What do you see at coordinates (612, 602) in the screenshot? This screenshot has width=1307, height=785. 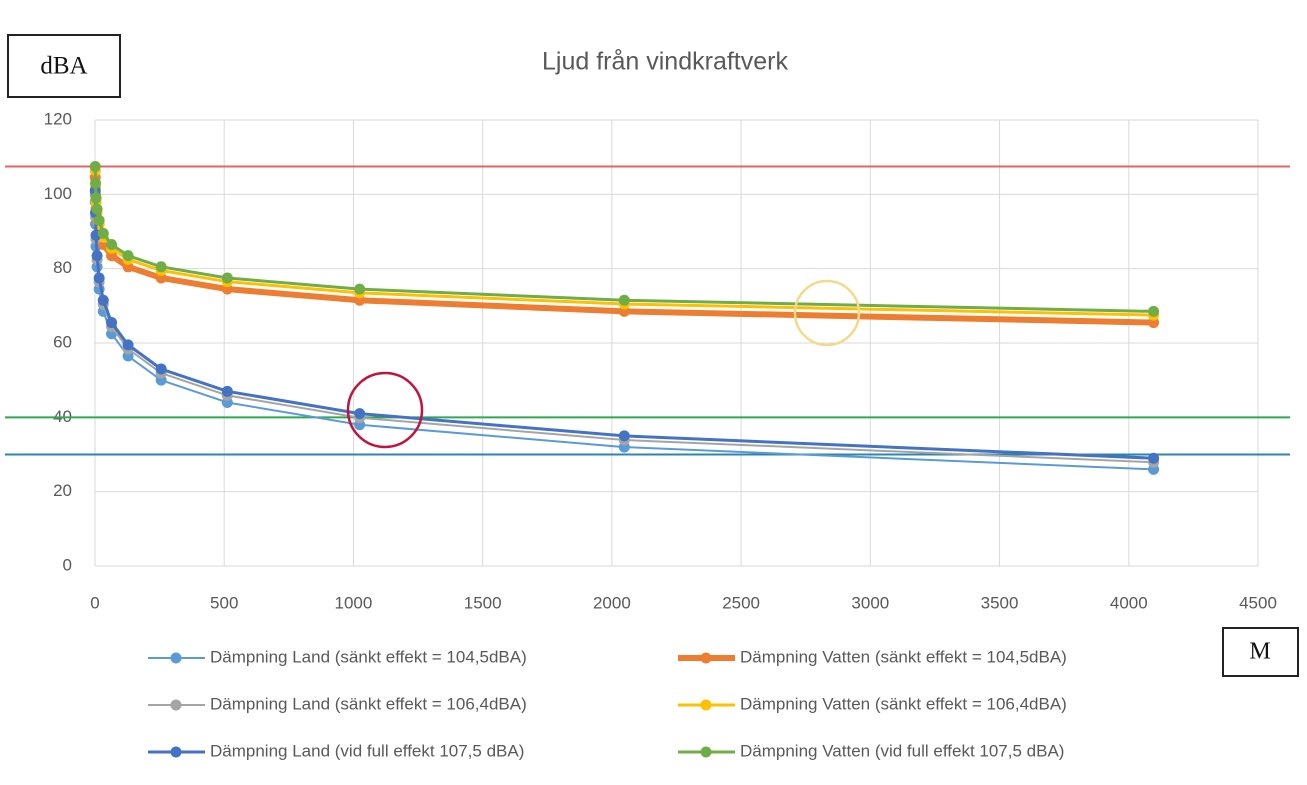 I see `x-tick-label: 2000` at bounding box center [612, 602].